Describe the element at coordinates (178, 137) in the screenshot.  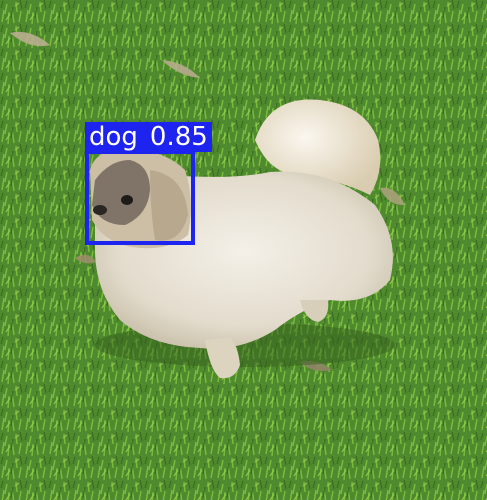
I see `detection-score: 0.85` at that location.